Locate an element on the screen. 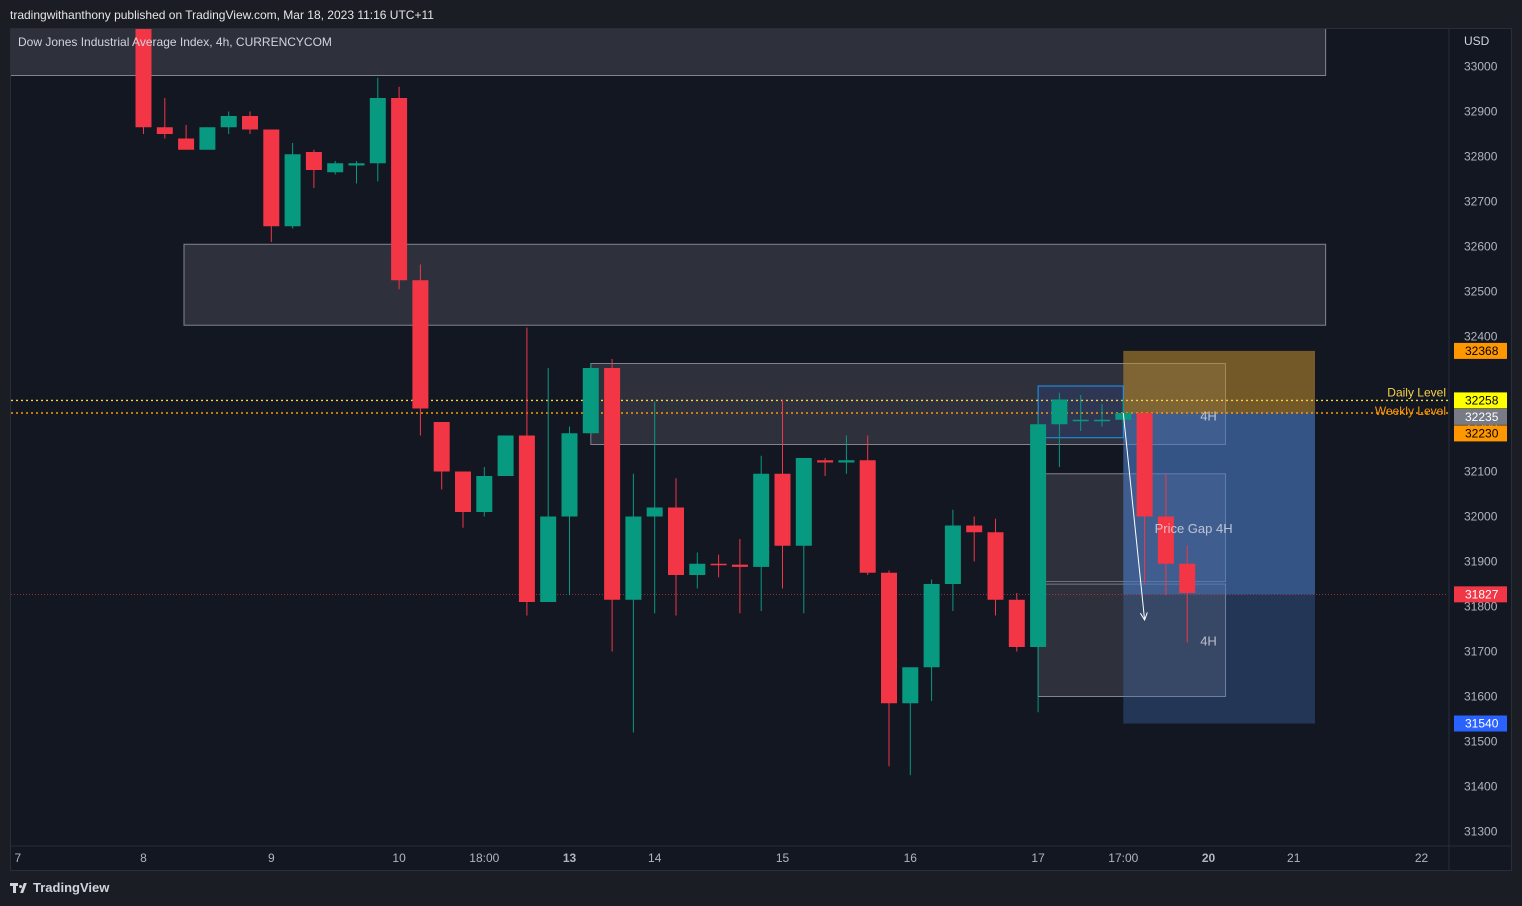 Image resolution: width=1522 pixels, height=906 pixels. x-tick-label: 16 is located at coordinates (911, 858).